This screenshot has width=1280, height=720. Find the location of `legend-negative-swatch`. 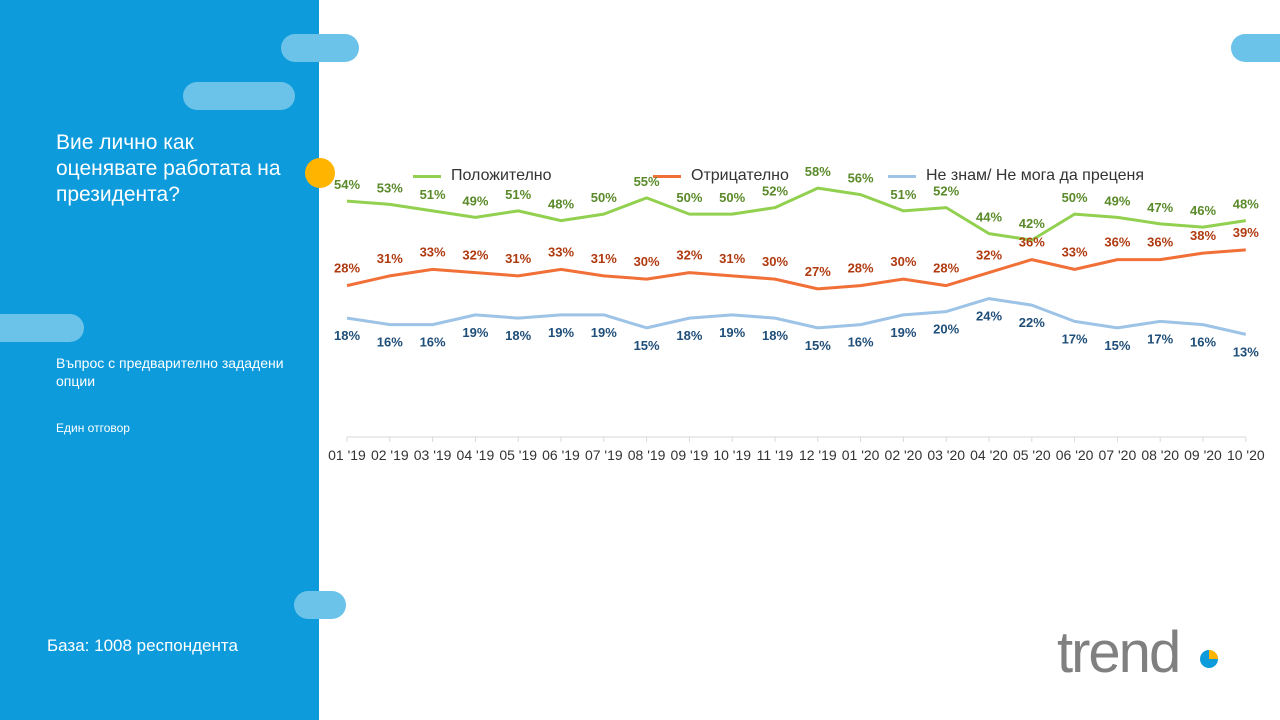

legend-negative-swatch is located at coordinates (667, 176).